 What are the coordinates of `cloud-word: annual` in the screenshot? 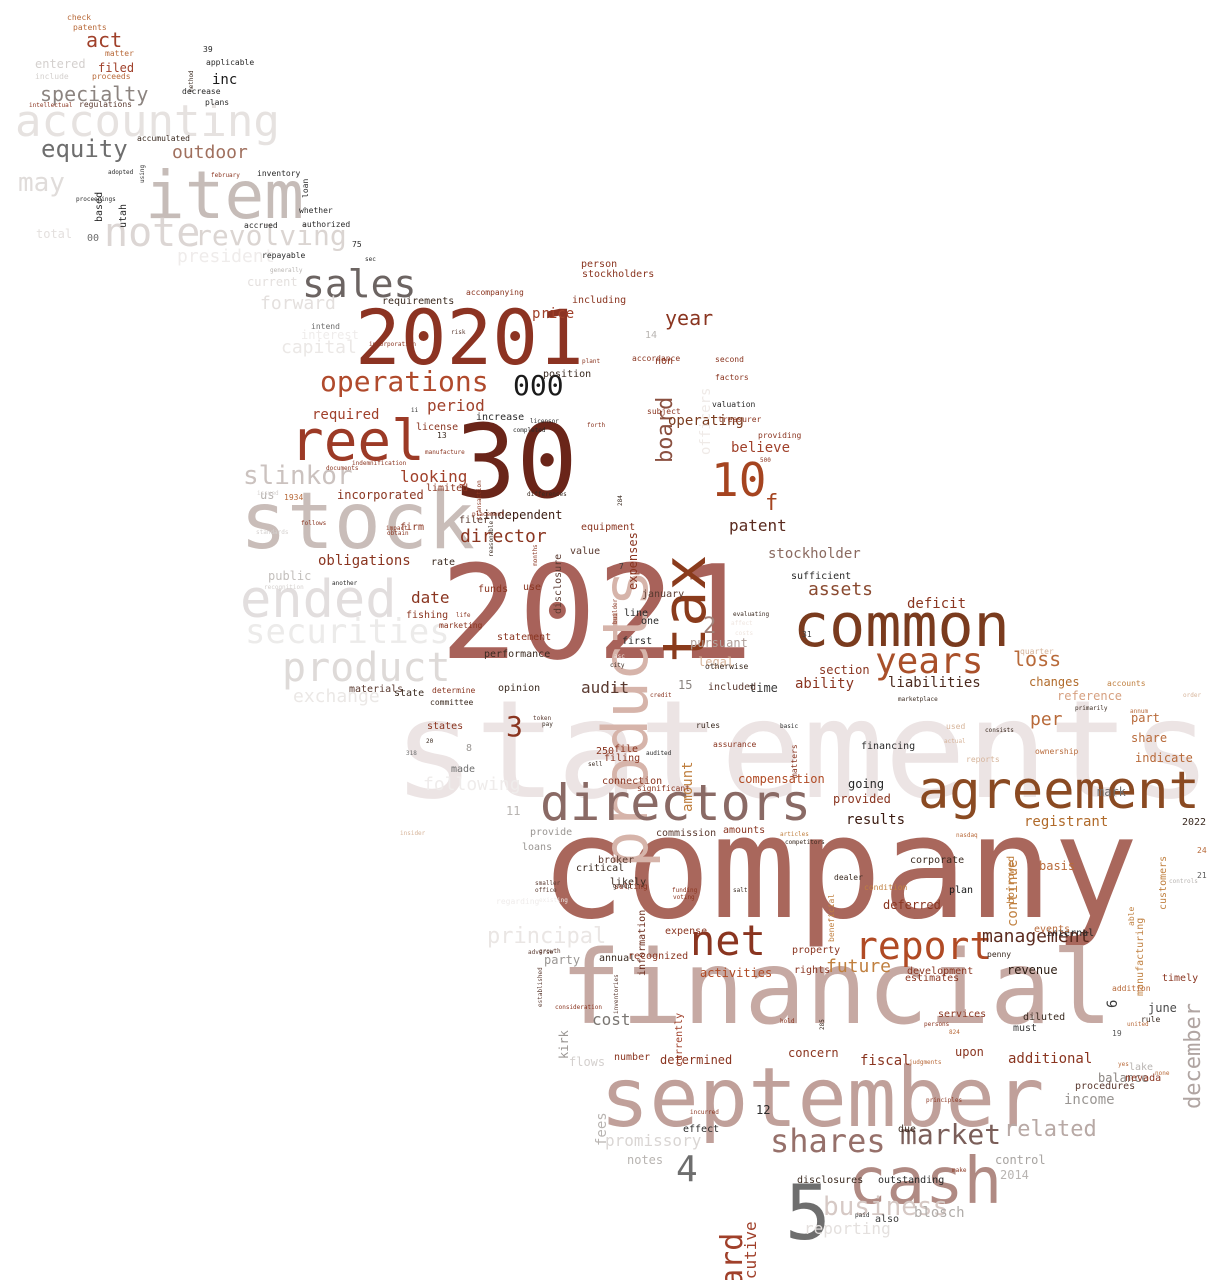 It's located at (617, 958).